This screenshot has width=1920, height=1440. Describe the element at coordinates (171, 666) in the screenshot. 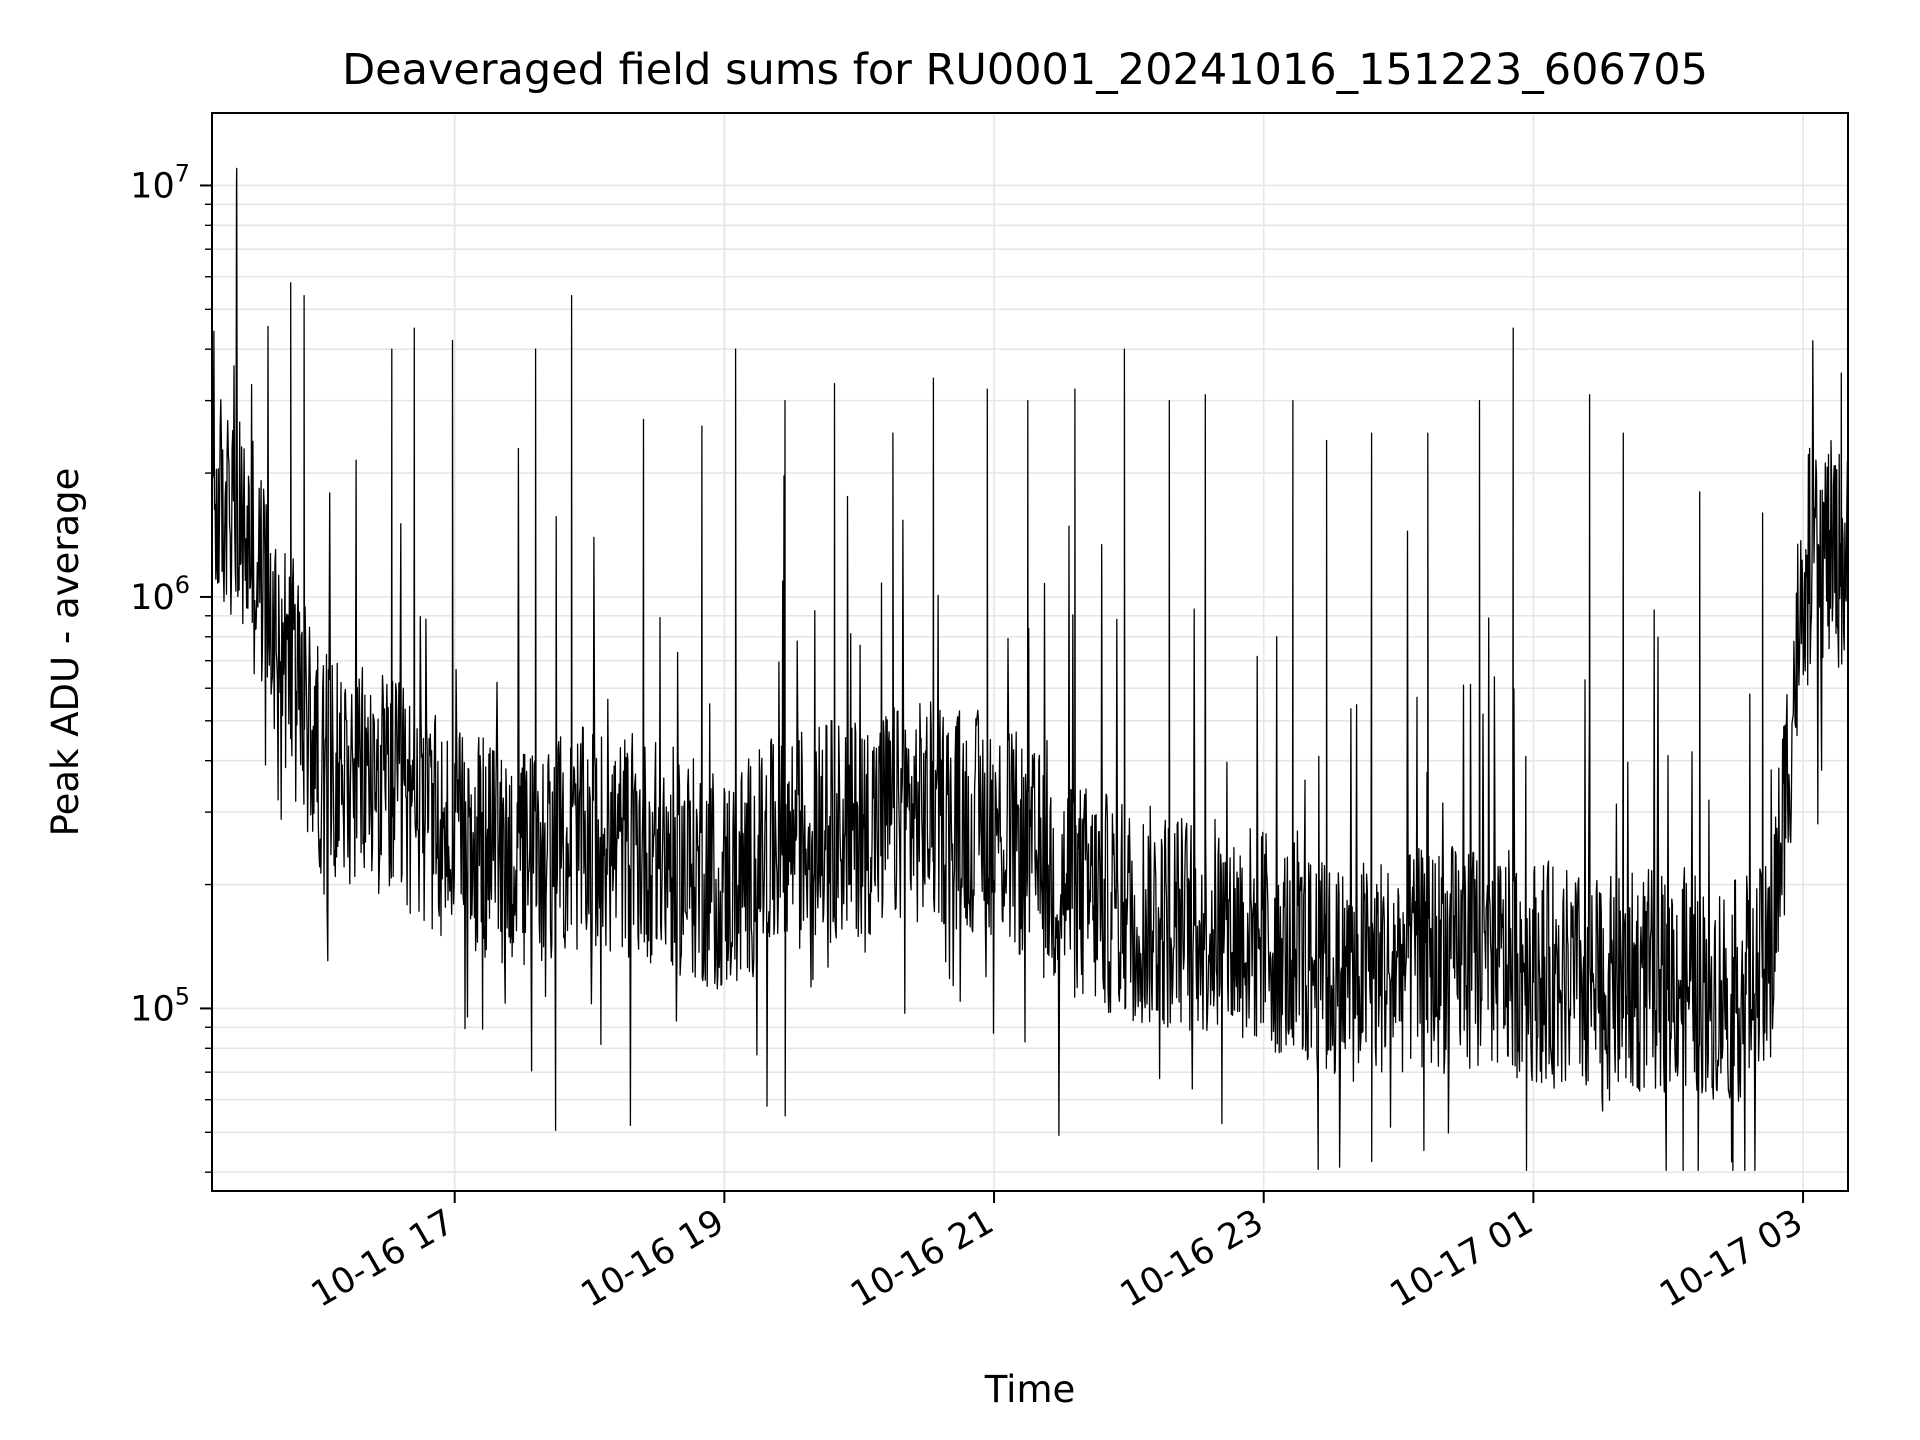

I see `y-axis: 10⁵ 10⁶ 10⁷` at that location.